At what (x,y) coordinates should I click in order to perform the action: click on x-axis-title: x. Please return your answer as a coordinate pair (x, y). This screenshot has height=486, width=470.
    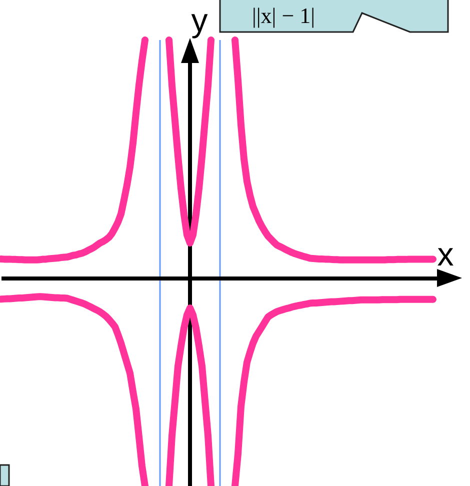
    Looking at the image, I should click on (445, 253).